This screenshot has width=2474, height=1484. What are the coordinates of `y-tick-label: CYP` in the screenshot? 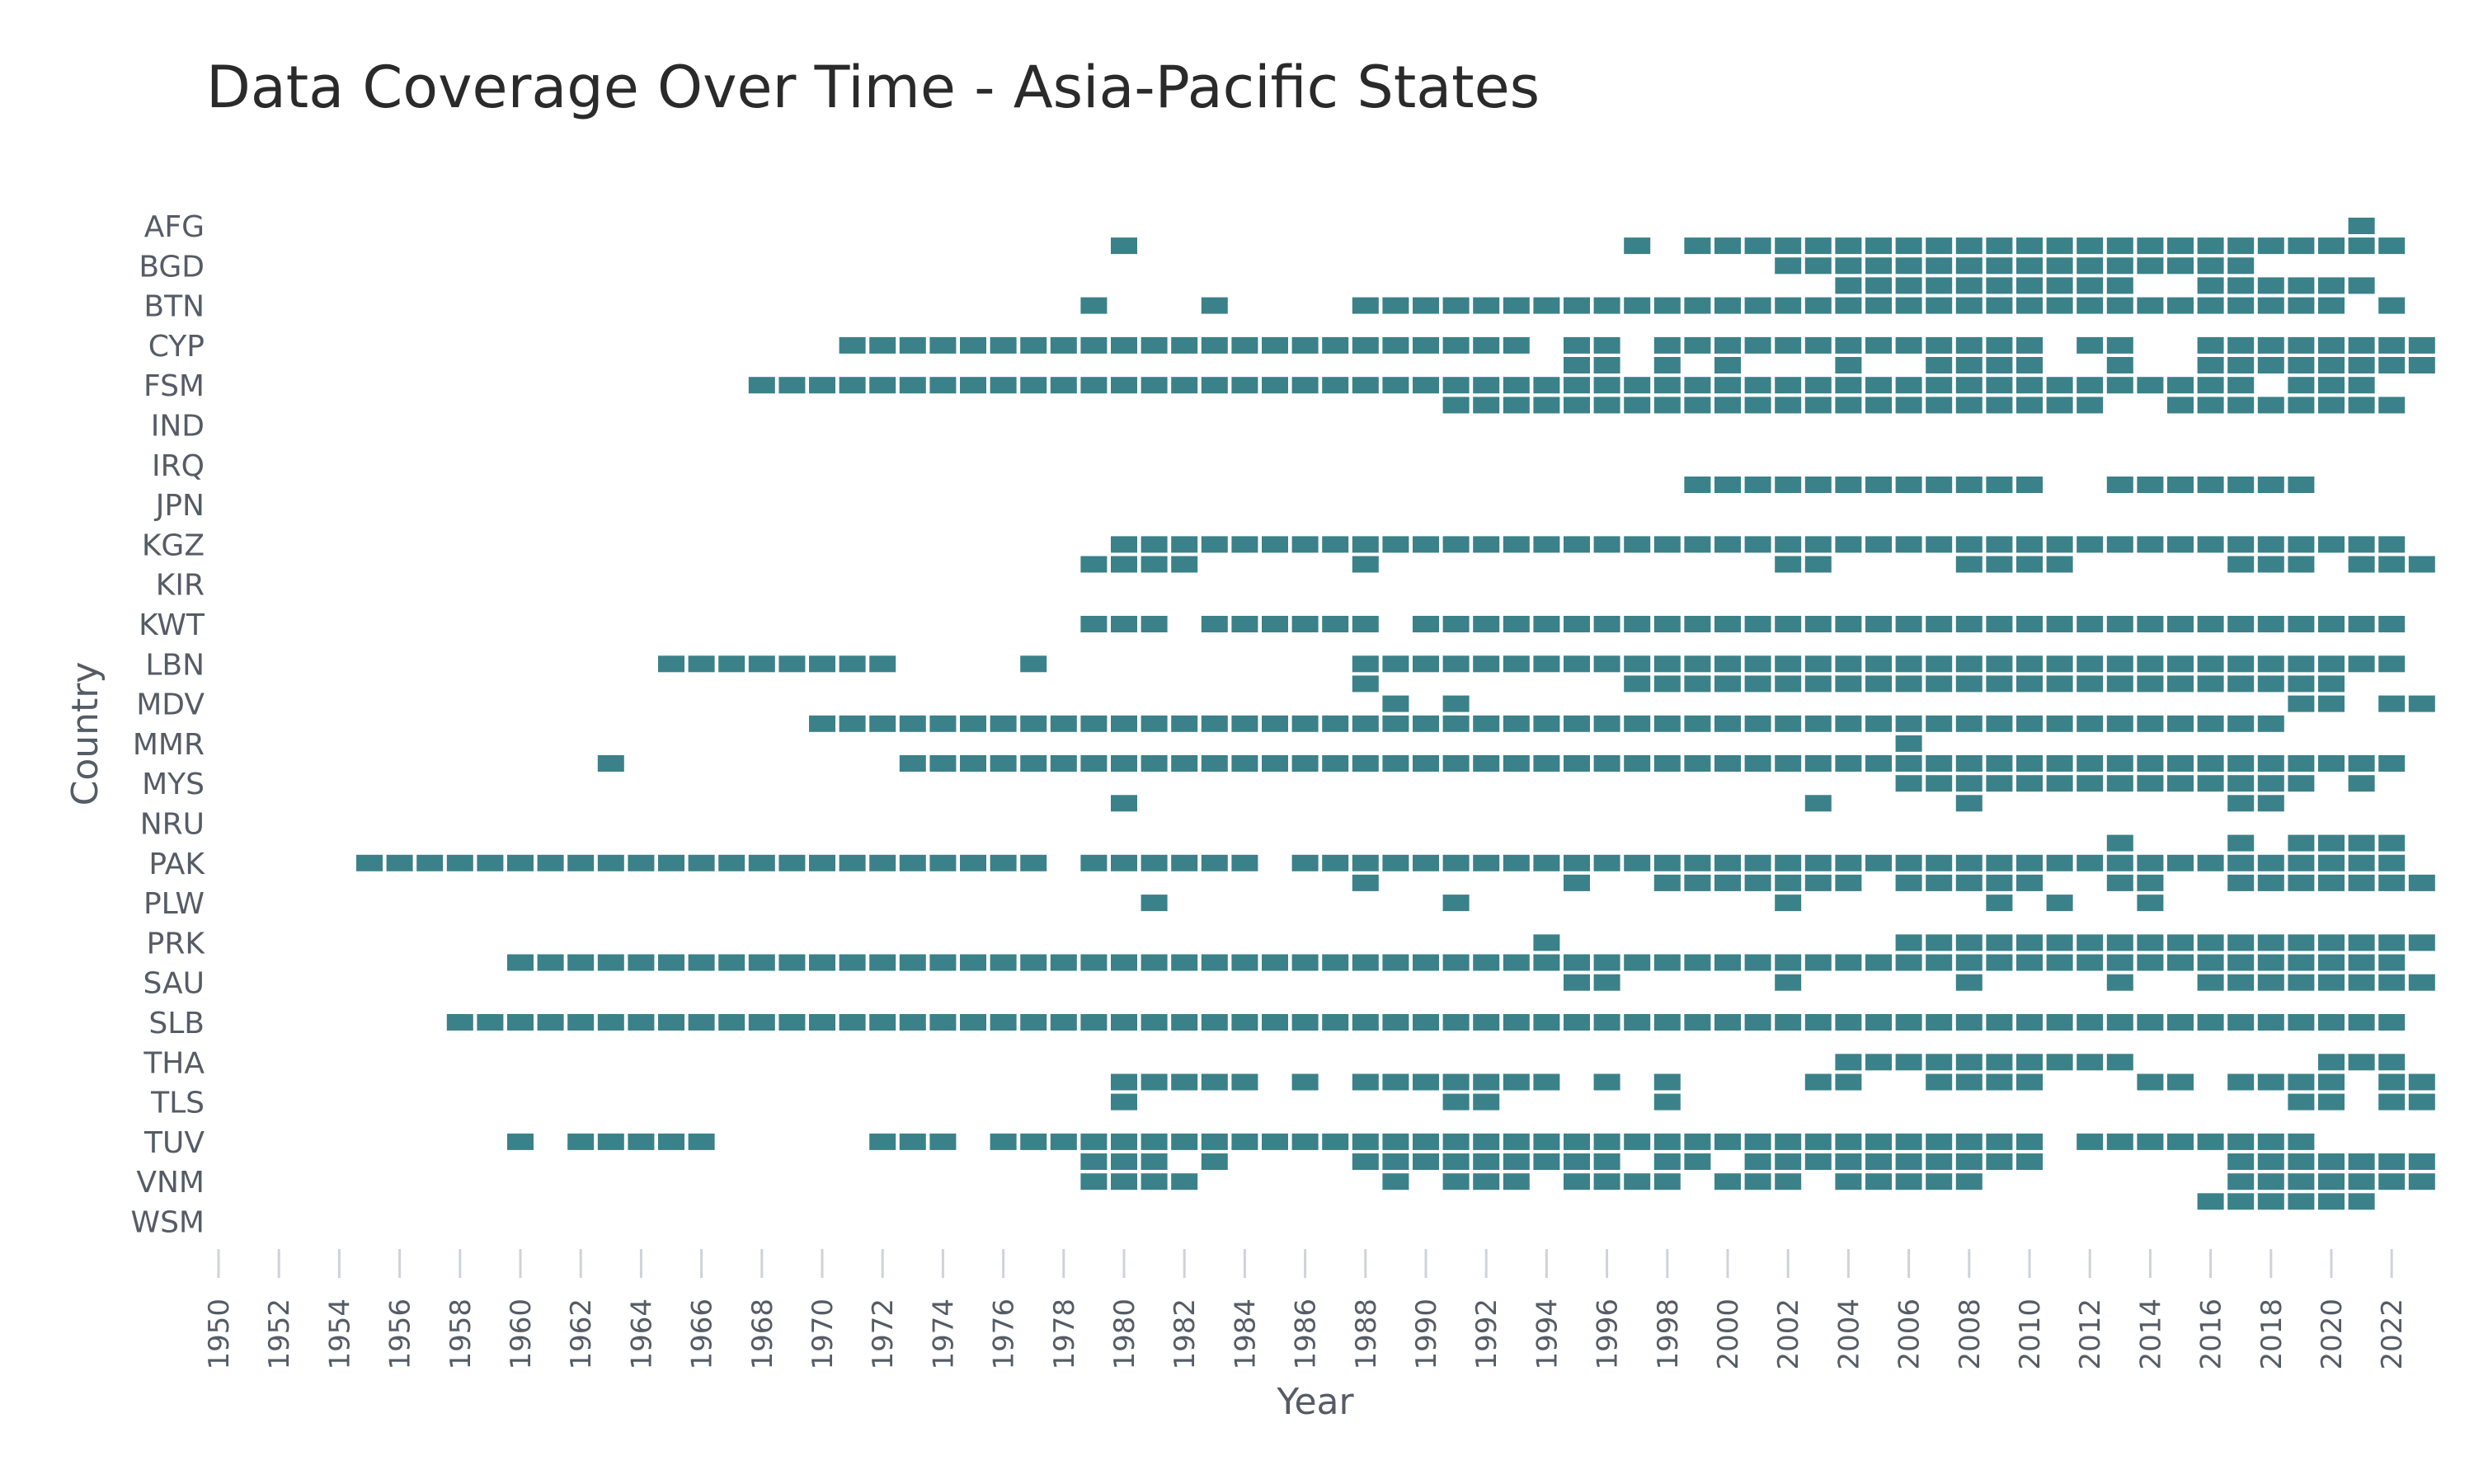 It's located at (176, 347).